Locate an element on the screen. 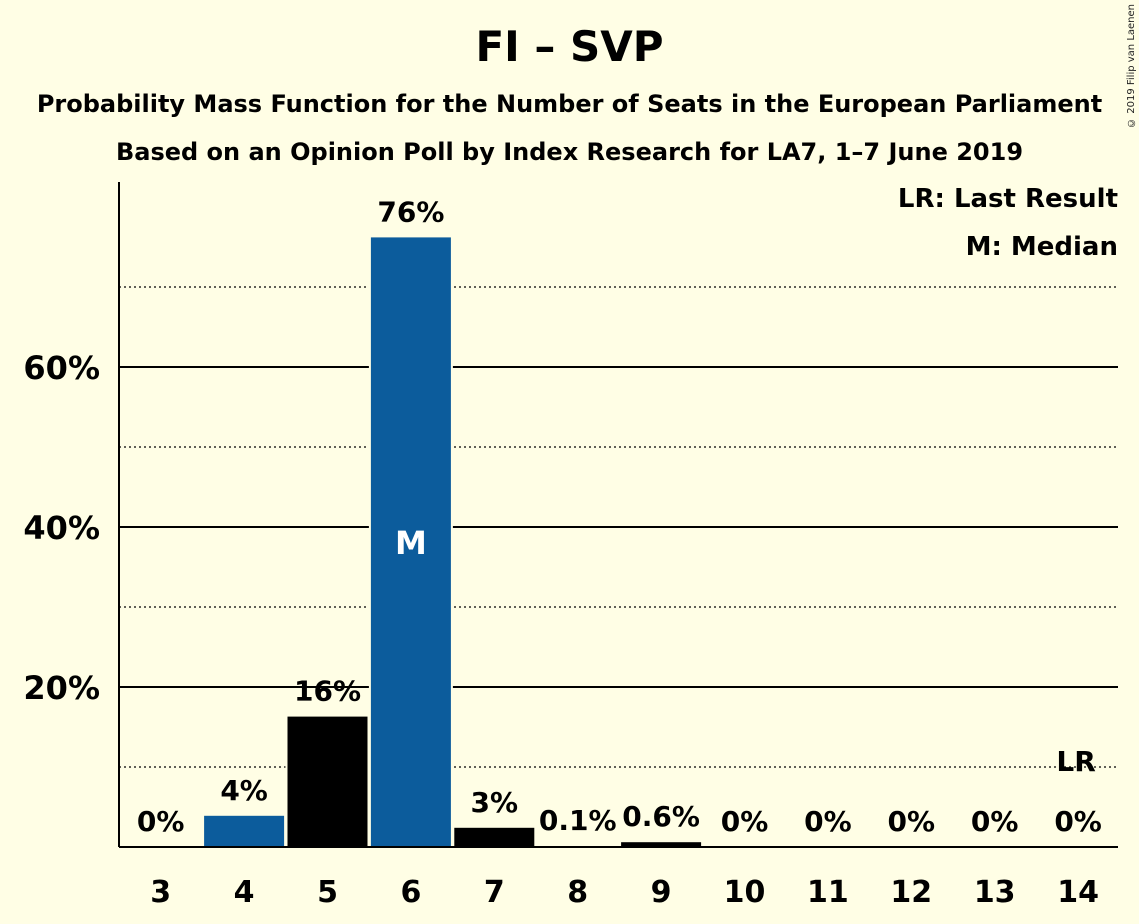  xtick-label-7: 7 is located at coordinates (494, 892).